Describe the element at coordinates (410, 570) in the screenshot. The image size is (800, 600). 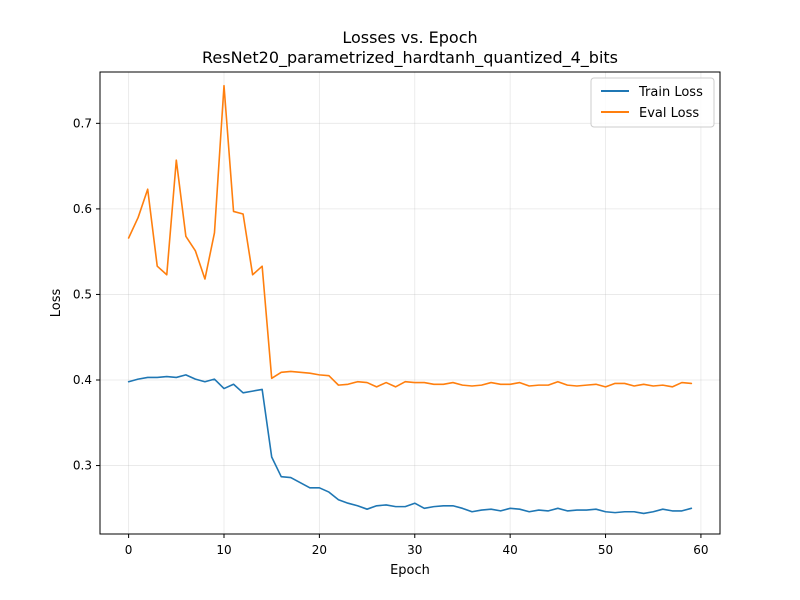
I see `x-axis-label: Epoch` at that location.